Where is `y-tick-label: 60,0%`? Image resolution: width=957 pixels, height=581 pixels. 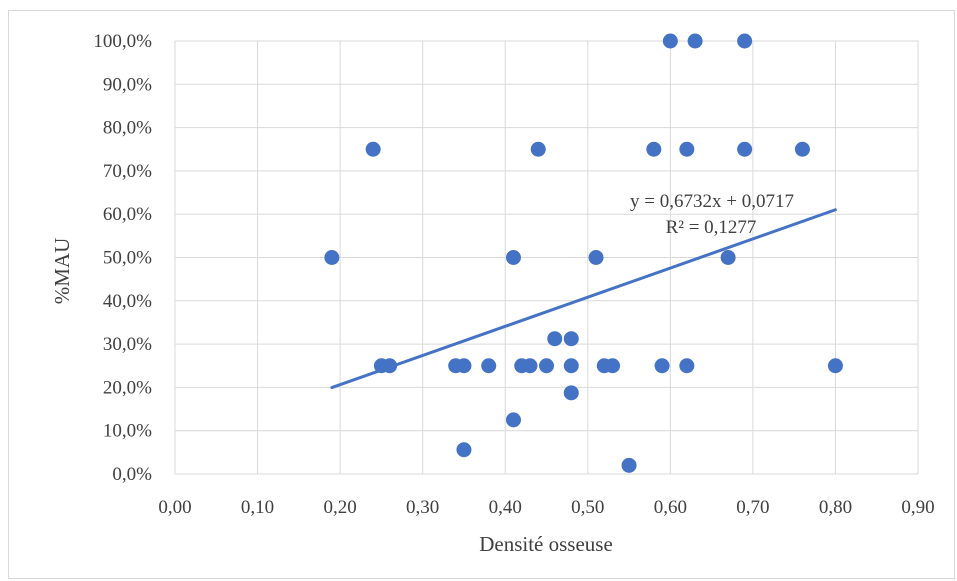
y-tick-label: 60,0% is located at coordinates (127, 214).